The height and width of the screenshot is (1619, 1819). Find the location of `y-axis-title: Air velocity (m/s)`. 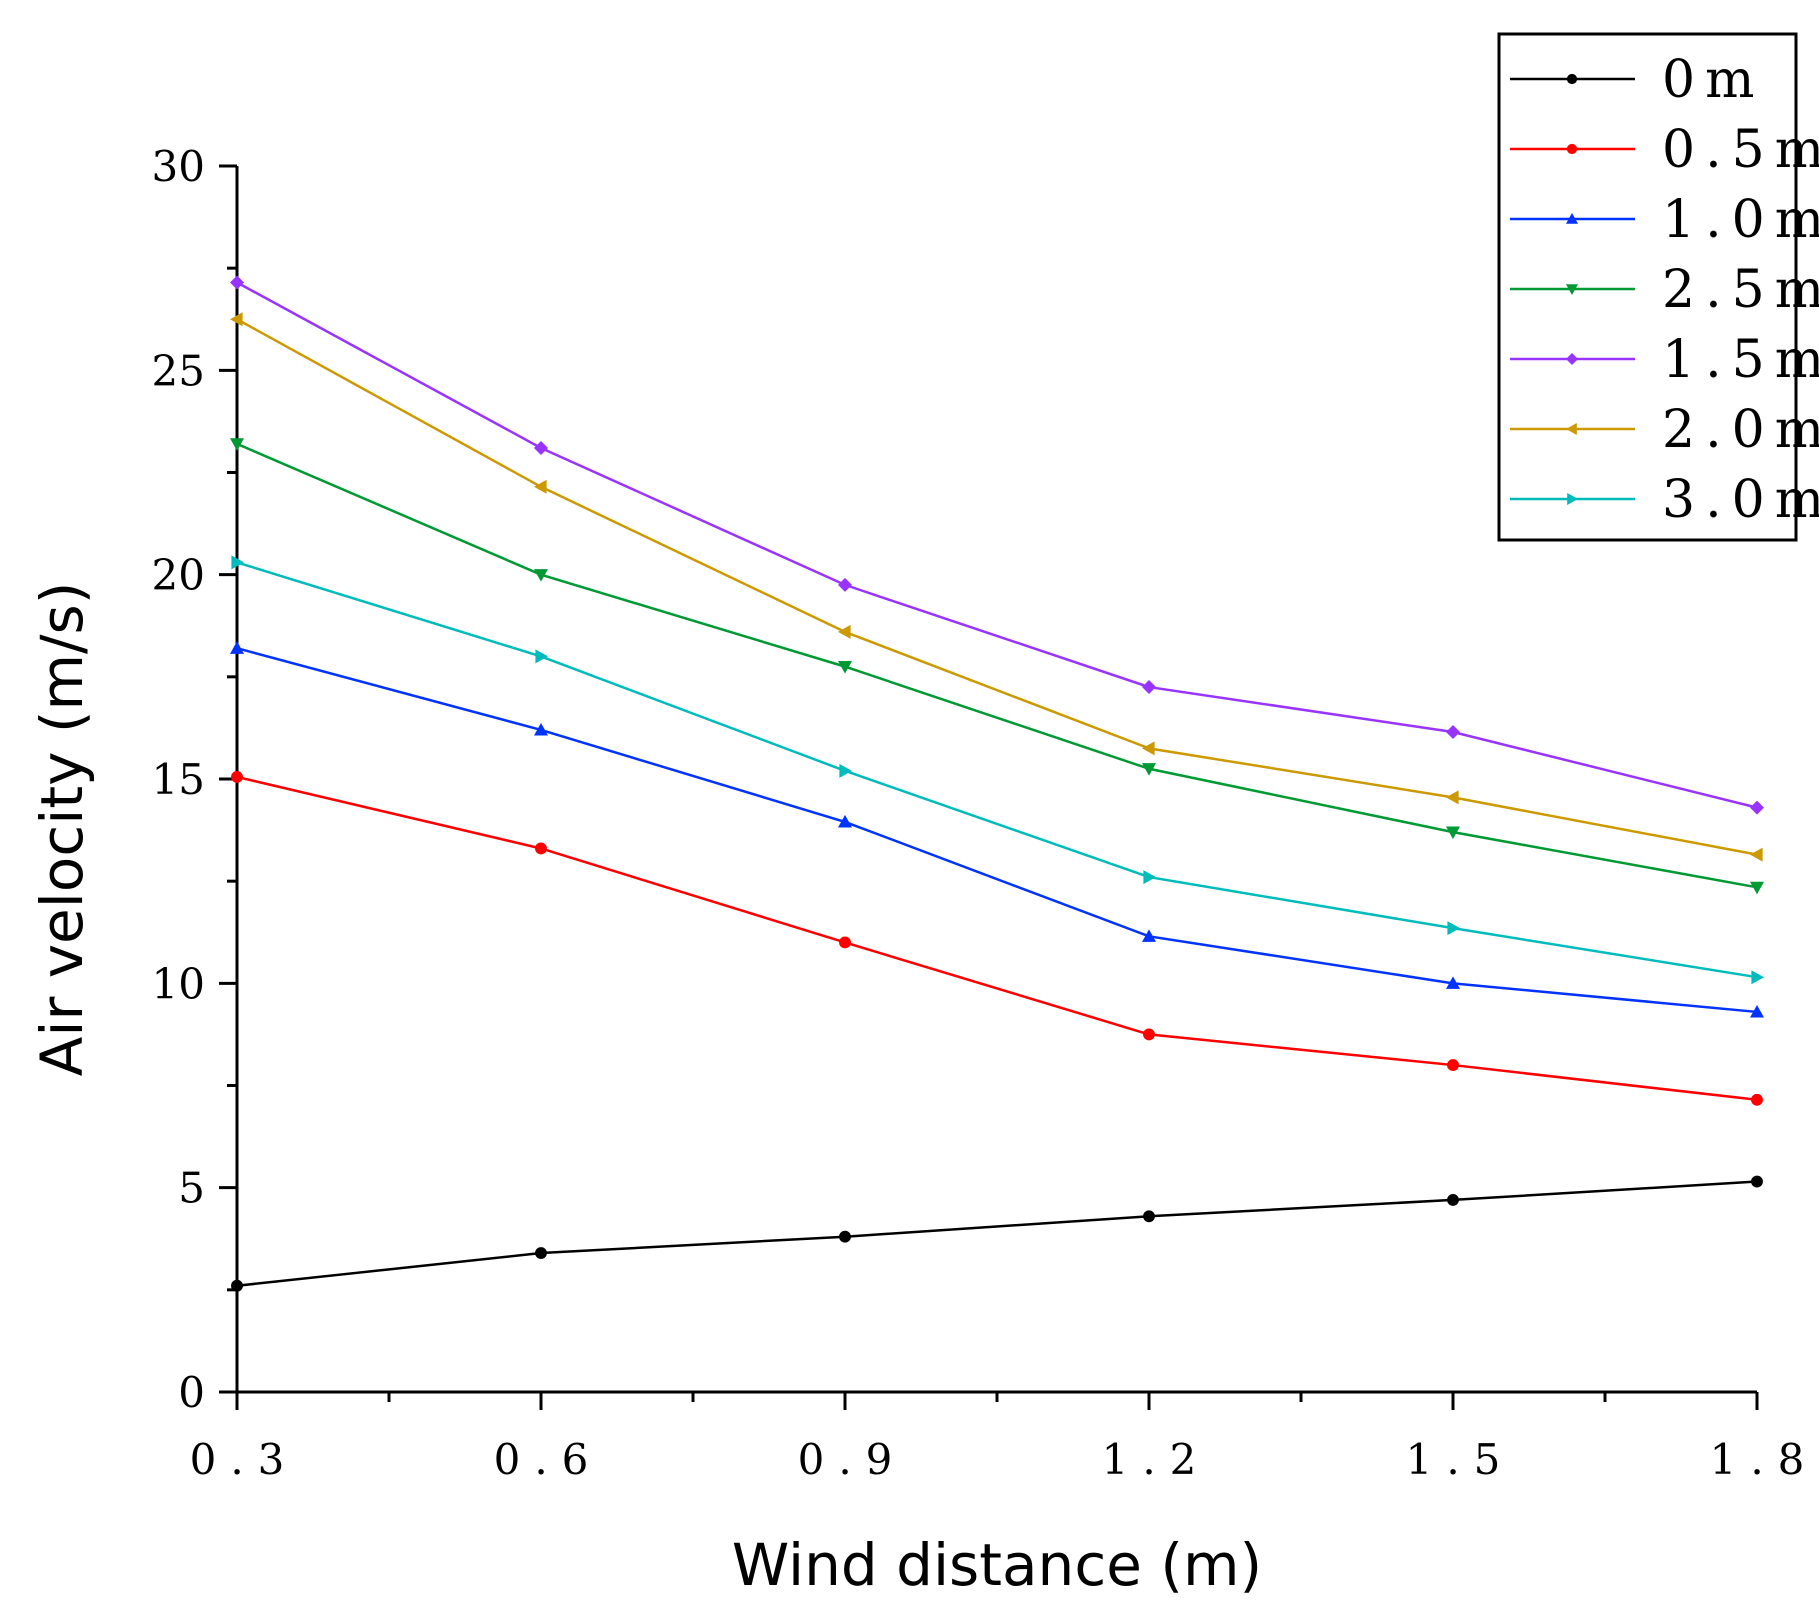

y-axis-title: Air velocity (m/s) is located at coordinates (62, 829).